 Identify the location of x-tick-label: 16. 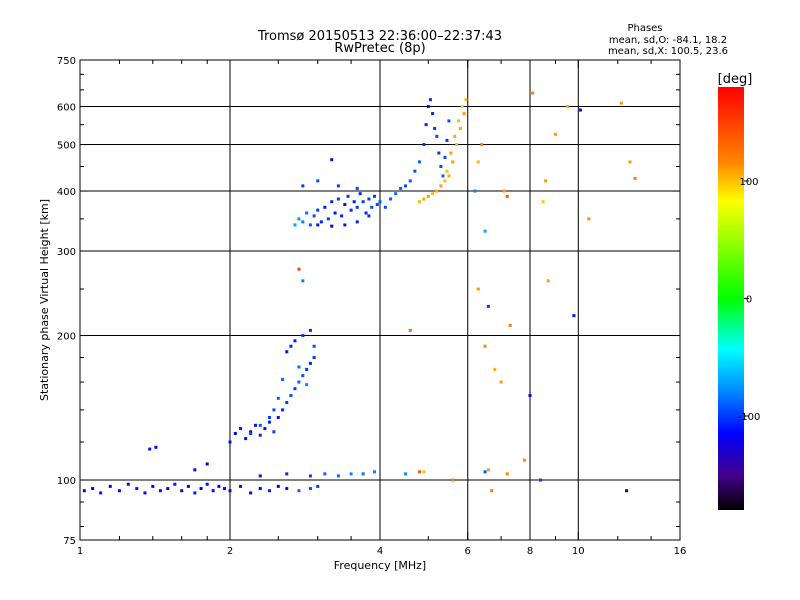
(680, 551).